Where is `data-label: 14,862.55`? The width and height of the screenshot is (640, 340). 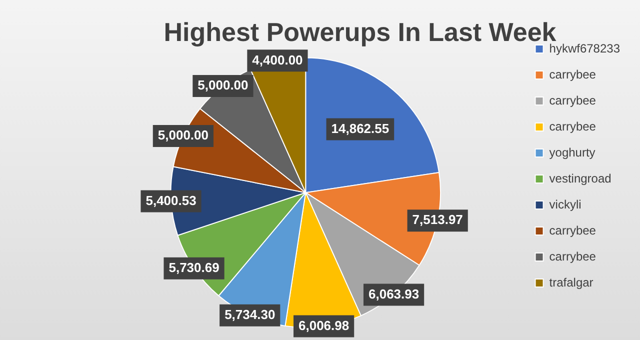
data-label: 14,862.55 is located at coordinates (360, 128).